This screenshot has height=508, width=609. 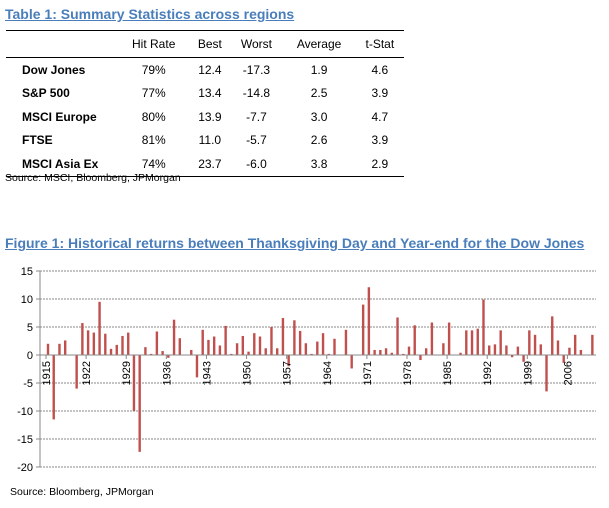 What do you see at coordinates (210, 164) in the screenshot?
I see `best-cell: 23.7` at bounding box center [210, 164].